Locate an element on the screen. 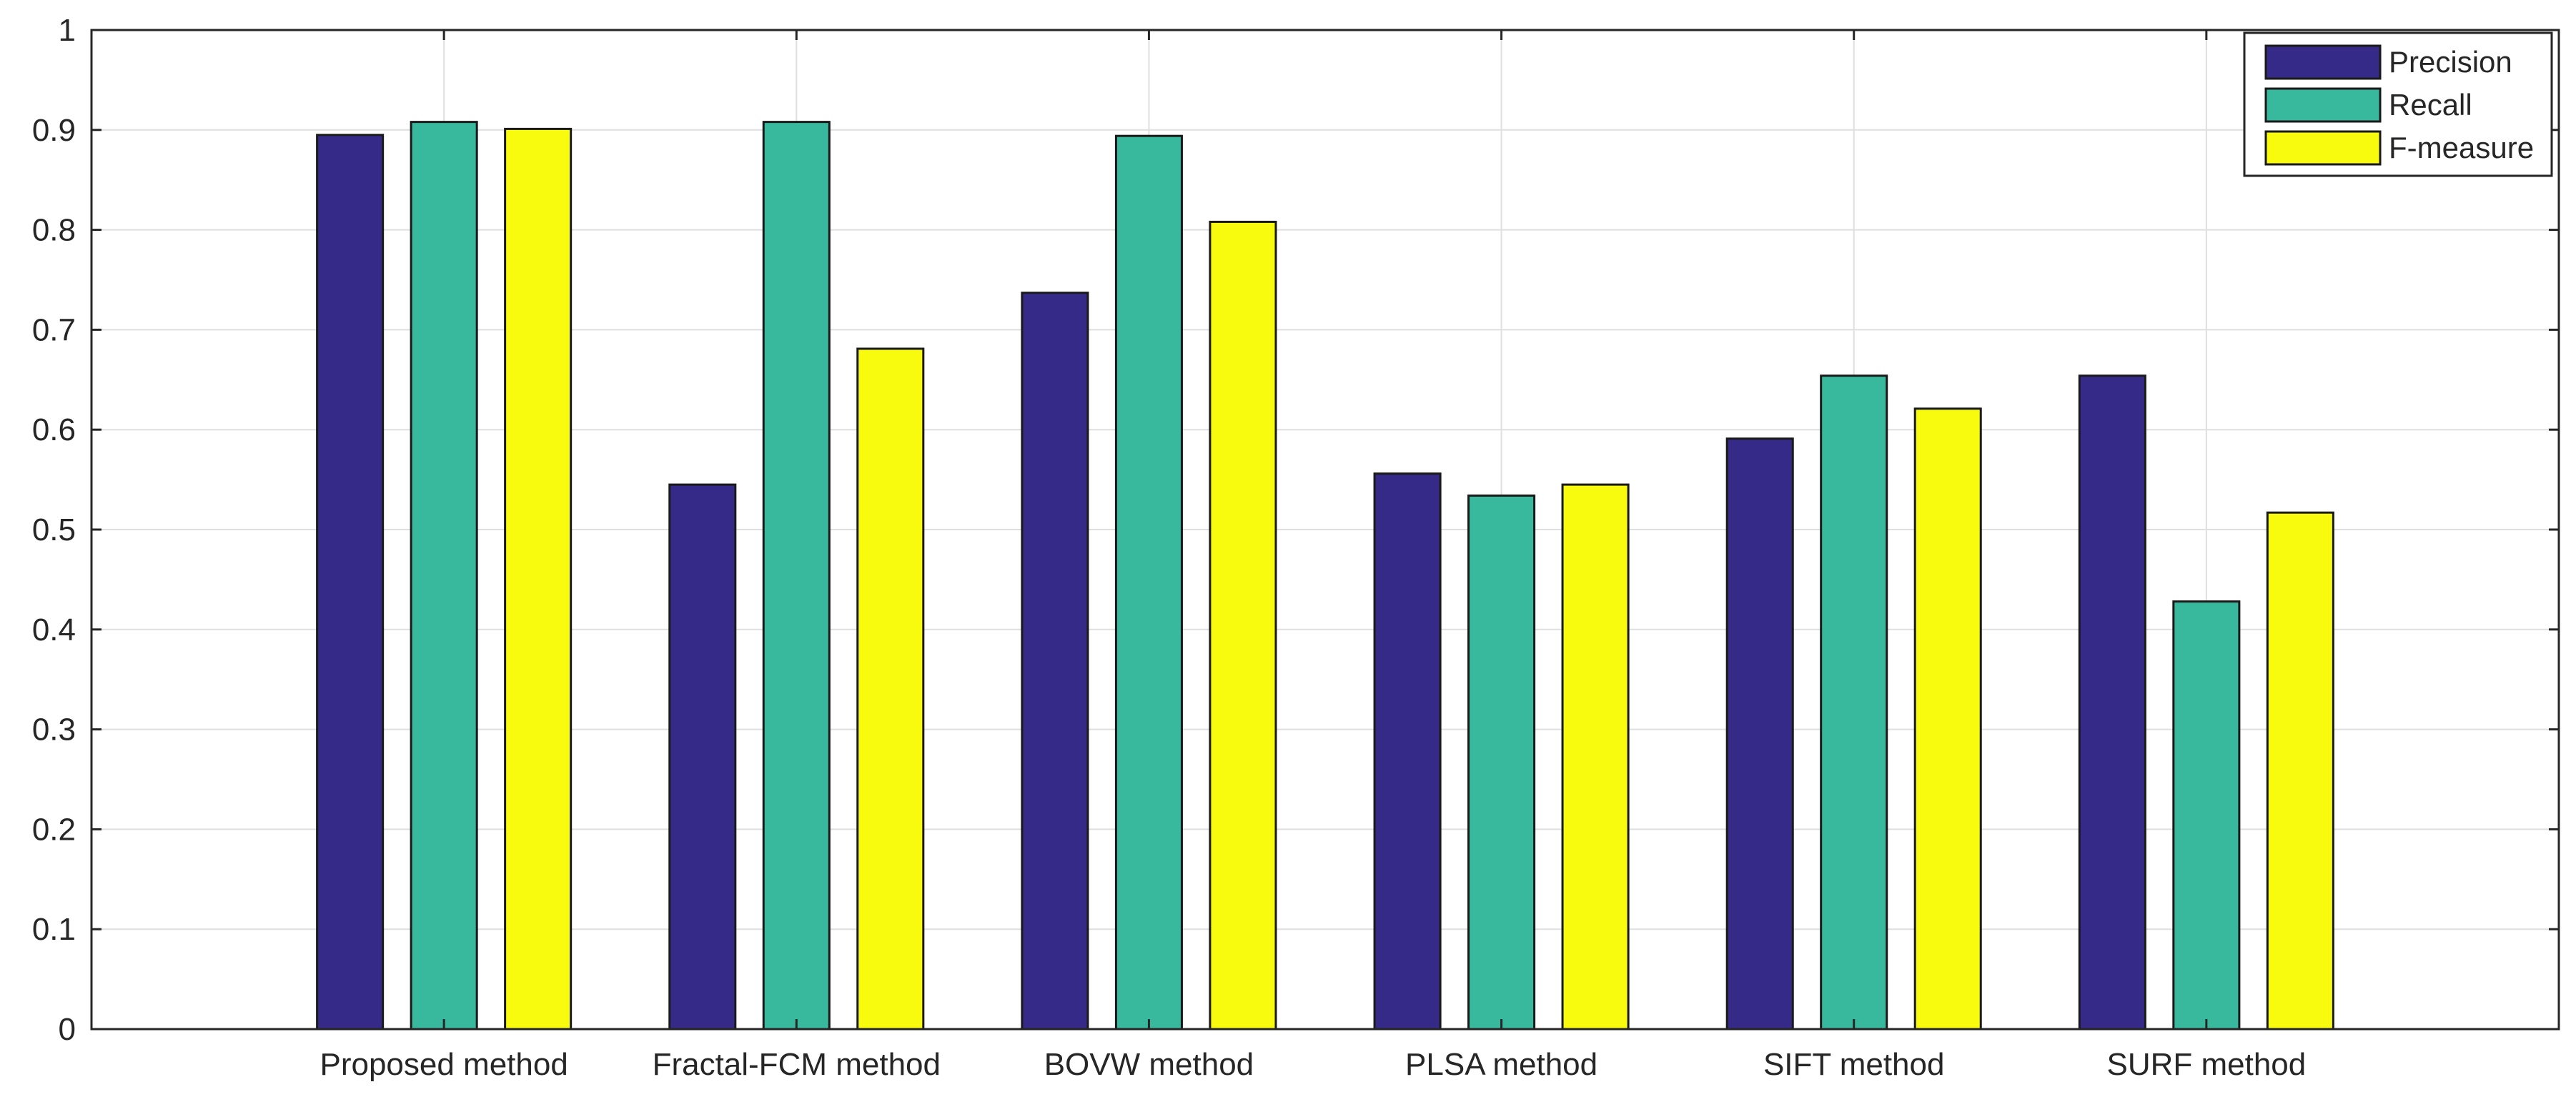  x-tick-label: SURF method is located at coordinates (2206, 1064).